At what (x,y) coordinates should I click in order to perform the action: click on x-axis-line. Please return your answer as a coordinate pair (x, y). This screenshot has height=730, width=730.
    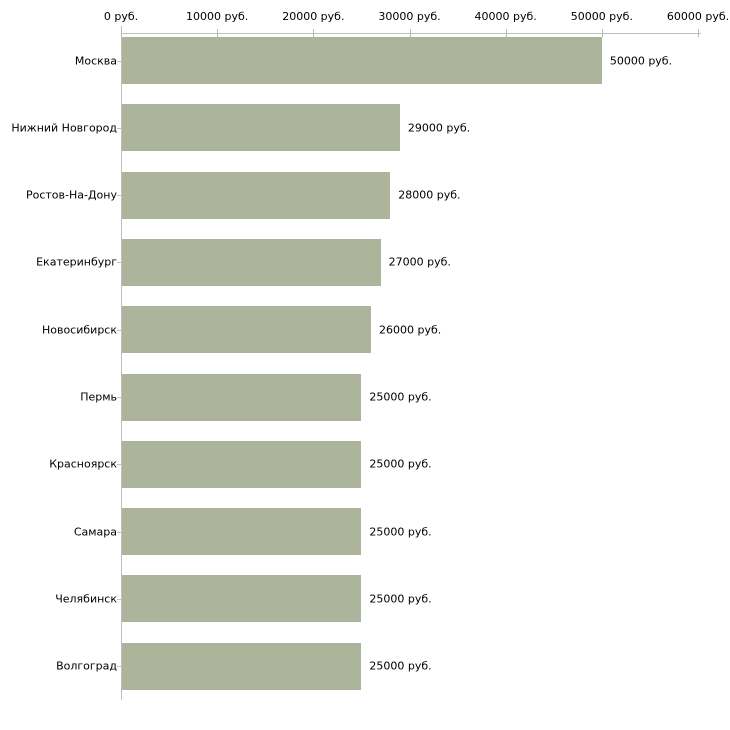
    Looking at the image, I should click on (411, 33).